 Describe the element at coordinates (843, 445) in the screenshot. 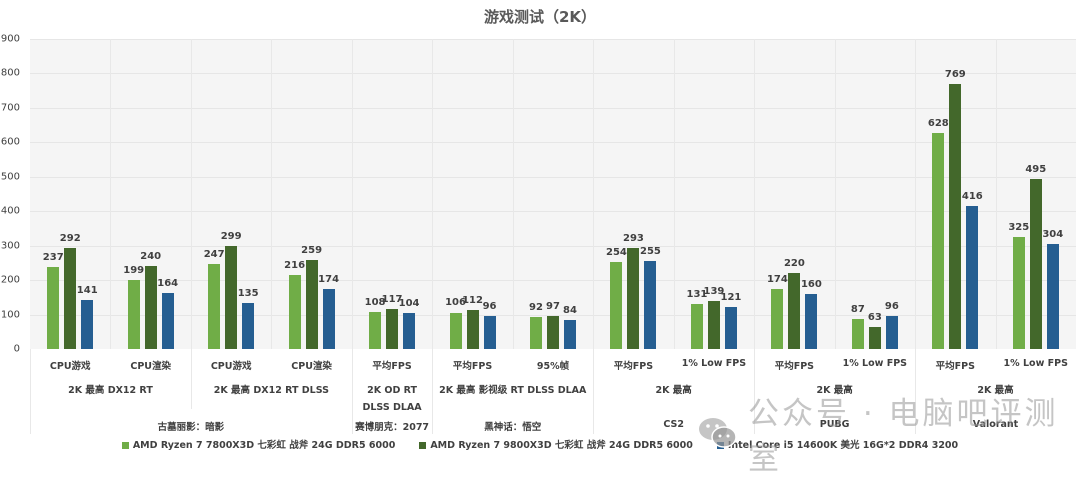

I see `legend-label: Intel Core i5 14600K 美光 16G*2 DDR4 3200` at that location.